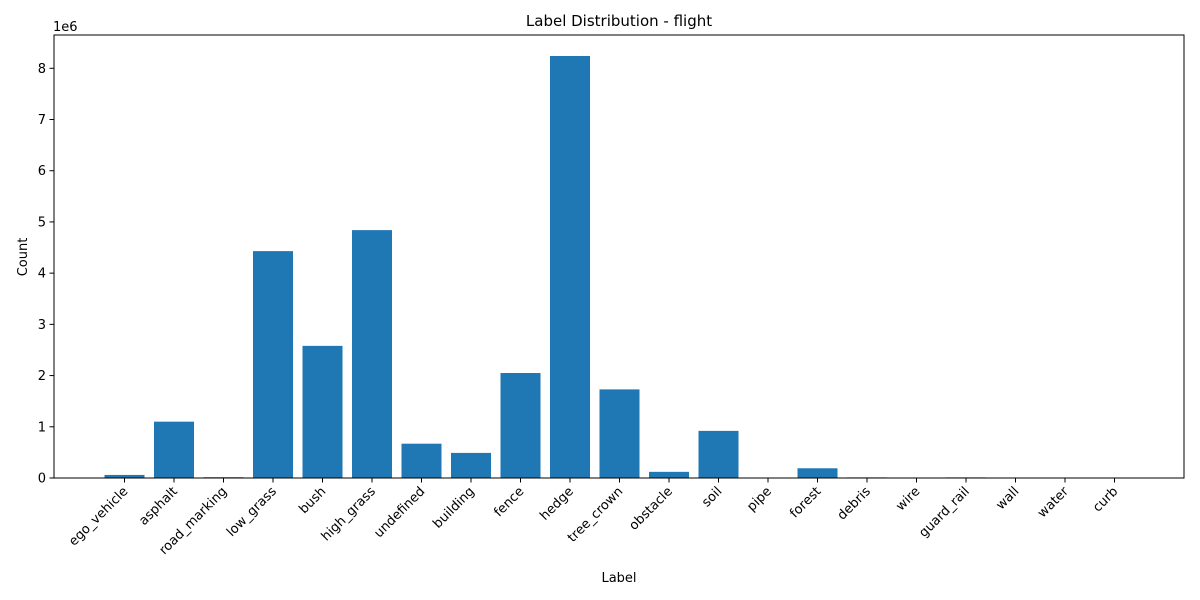  Describe the element at coordinates (520, 425) in the screenshot. I see `bar-fence` at that location.